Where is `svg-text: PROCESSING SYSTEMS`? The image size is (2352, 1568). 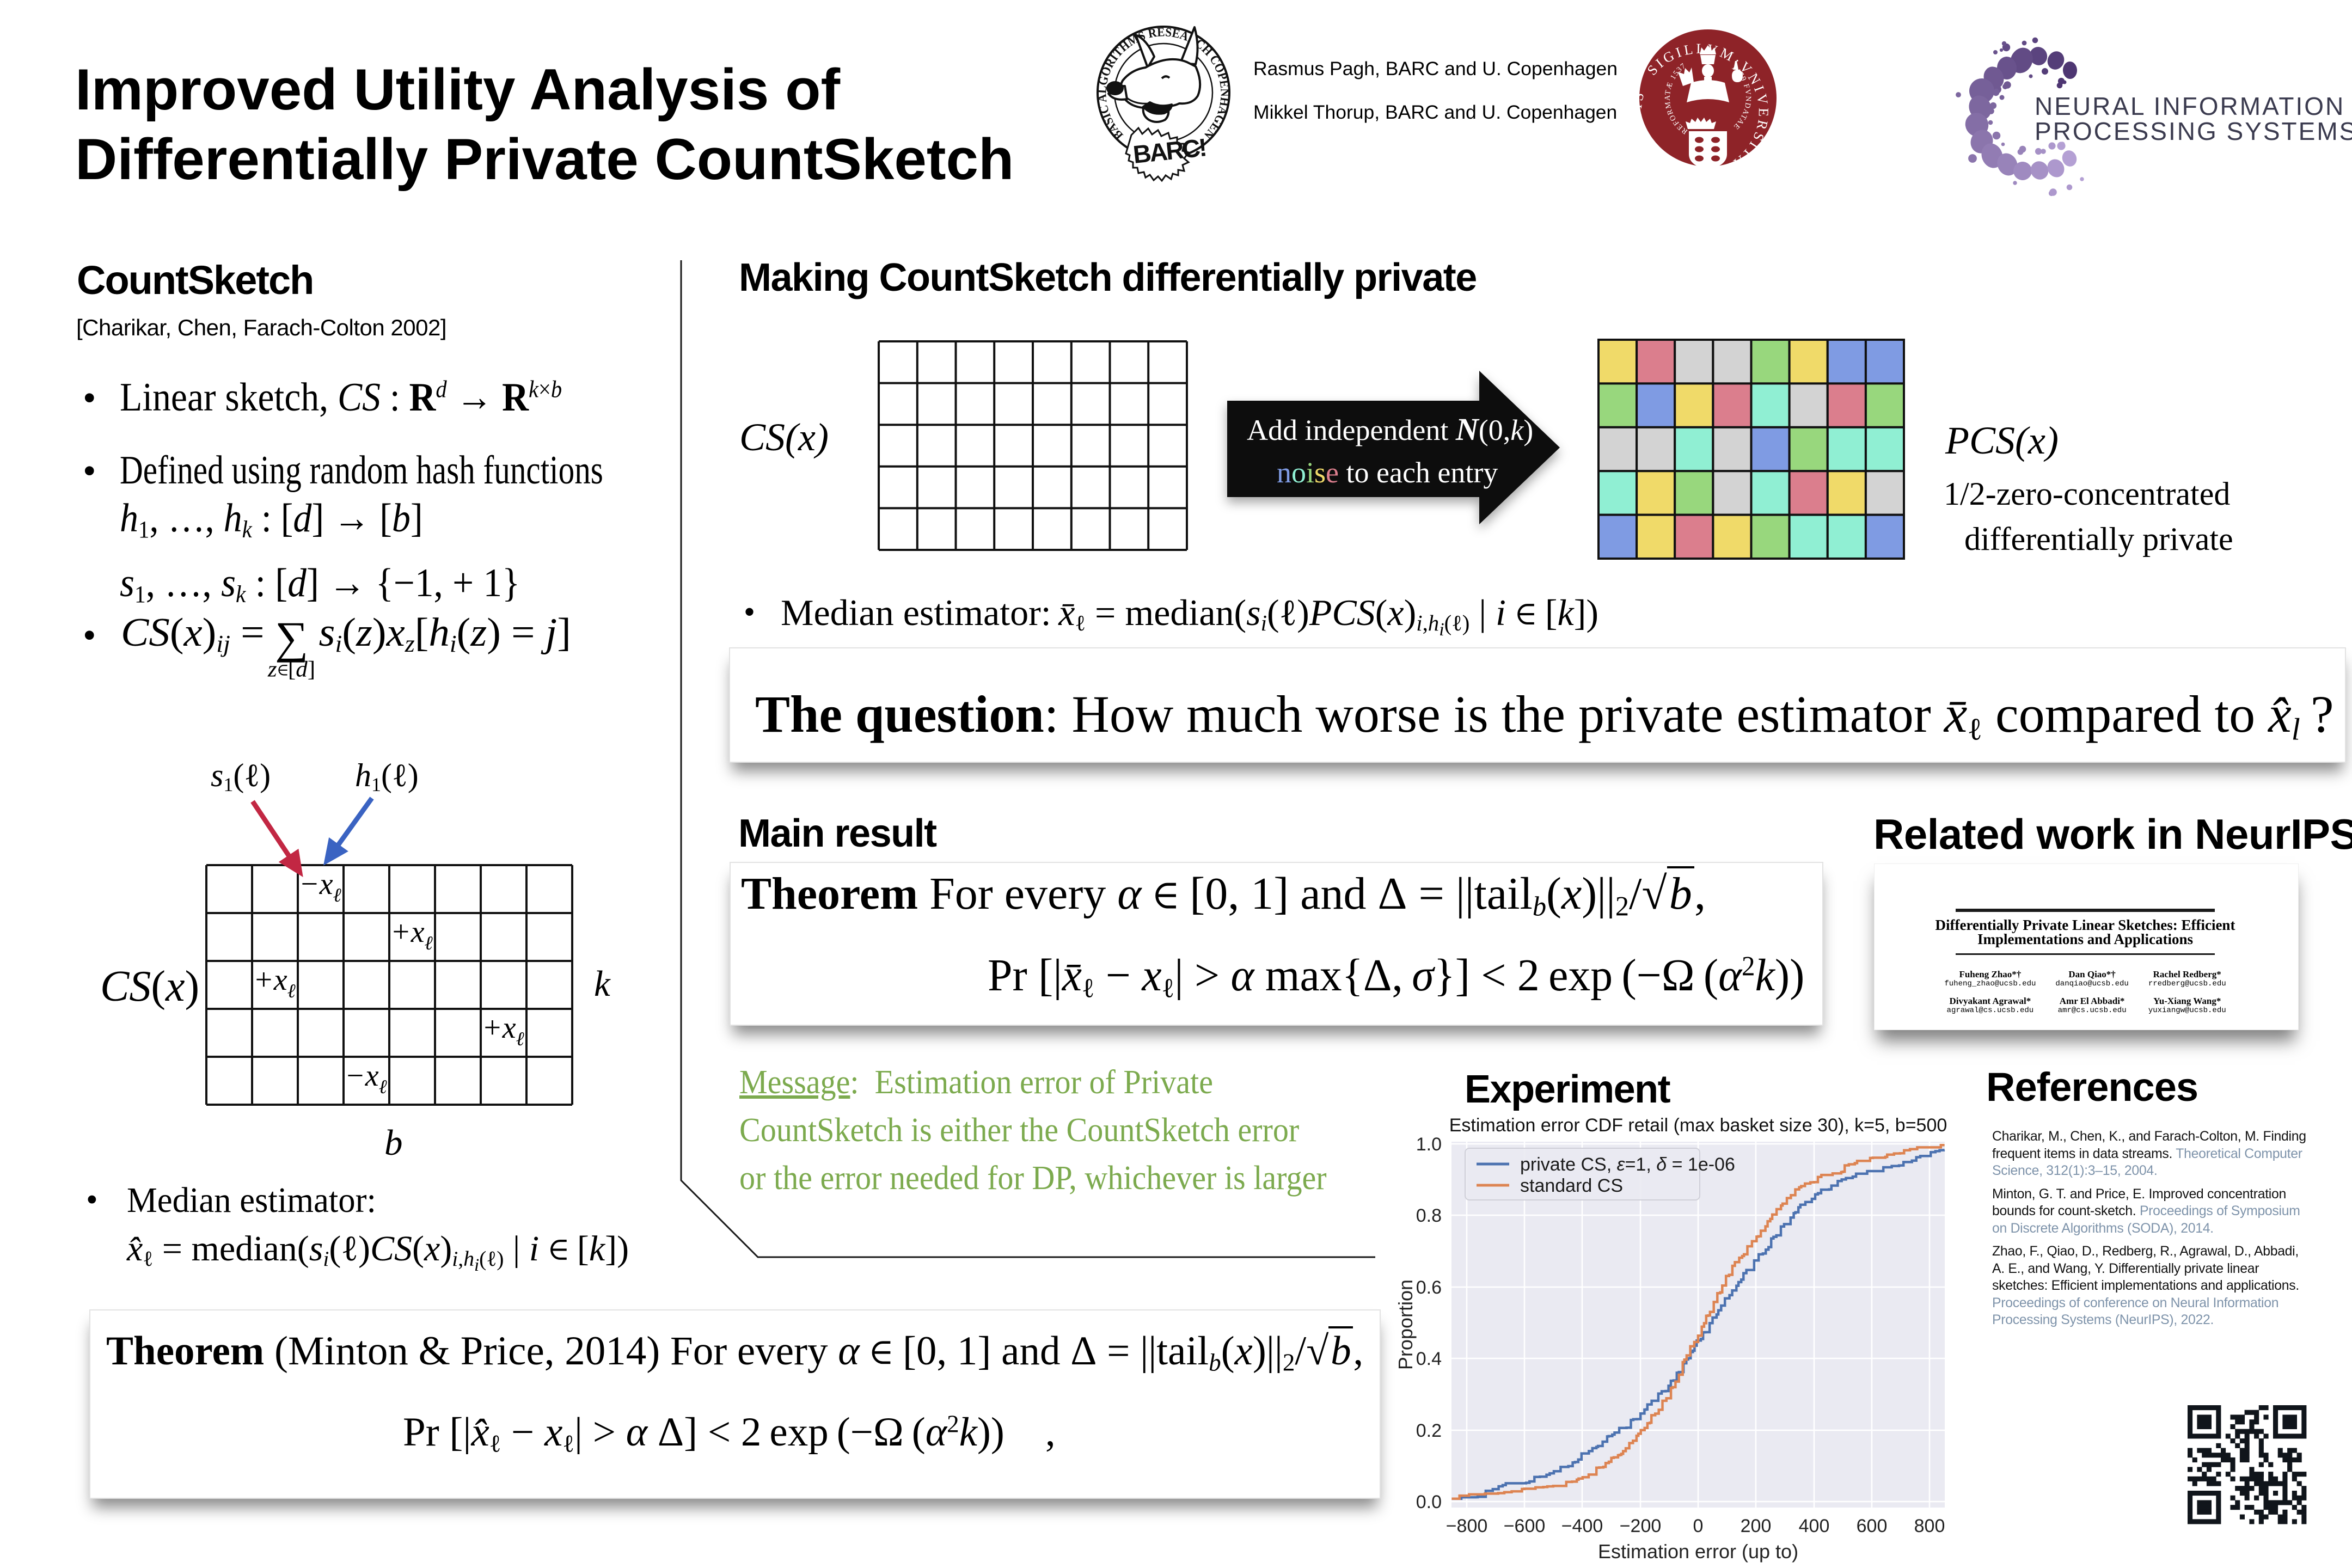 svg-text: PROCESSING SYSTEMS is located at coordinates (2193, 131).